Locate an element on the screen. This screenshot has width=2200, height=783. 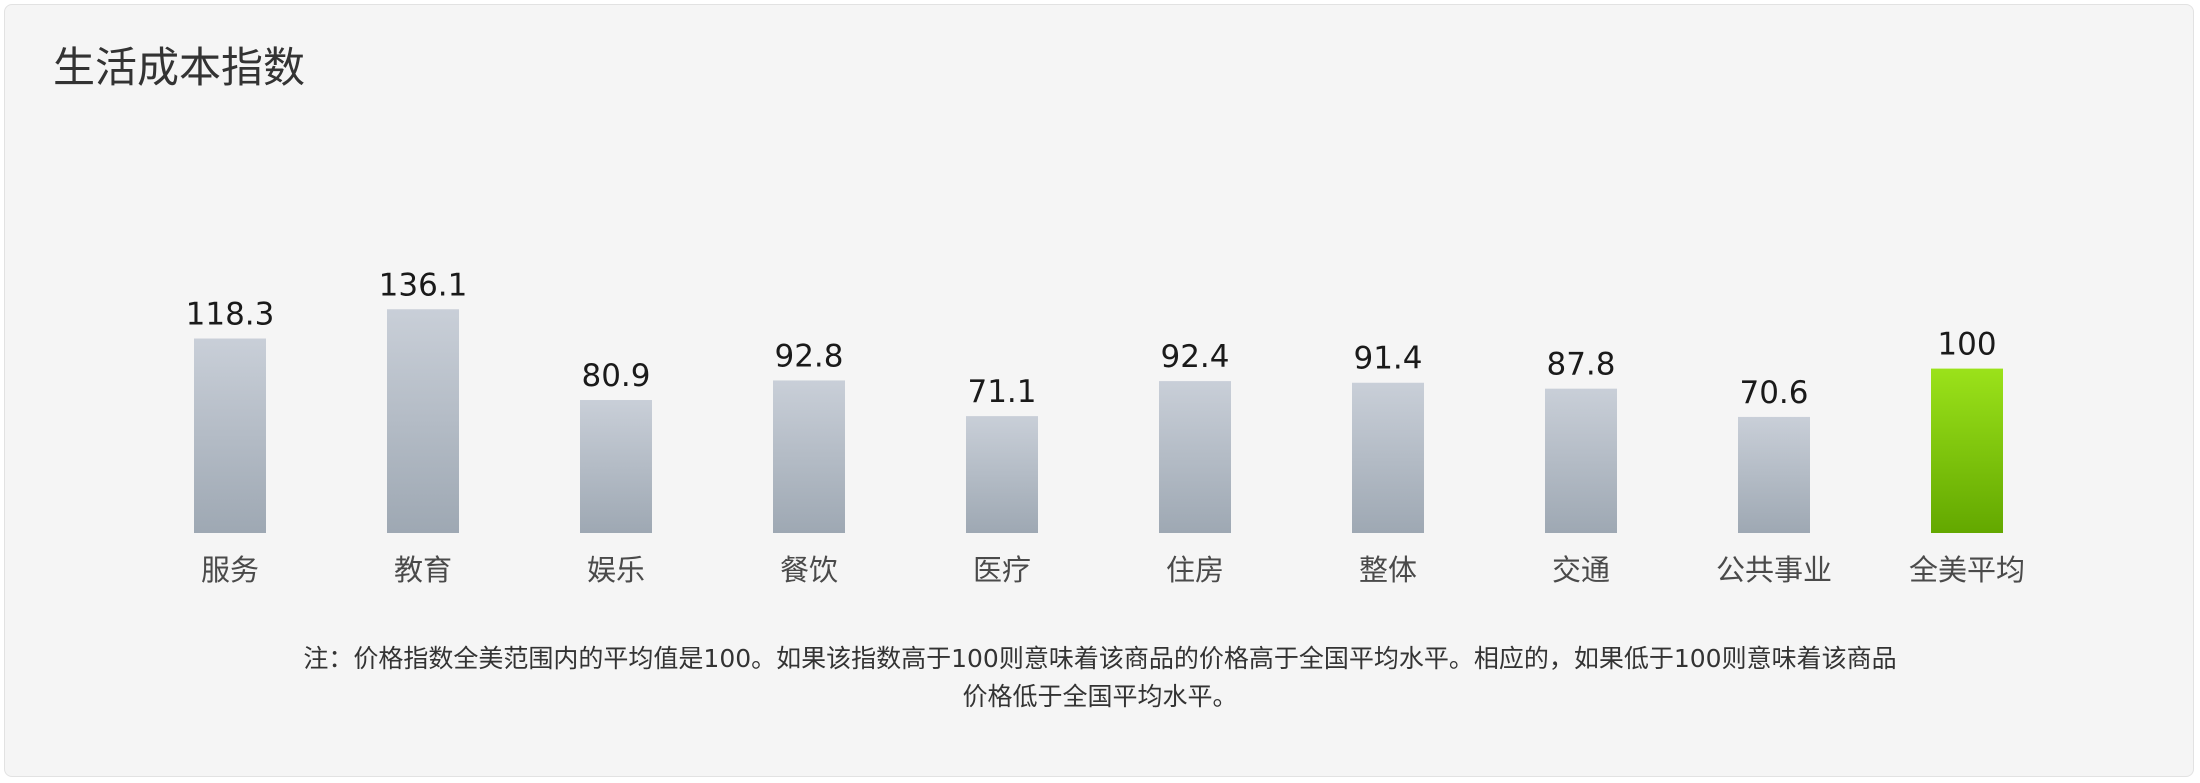
category-label-4: 医疗 is located at coordinates (1002, 570).